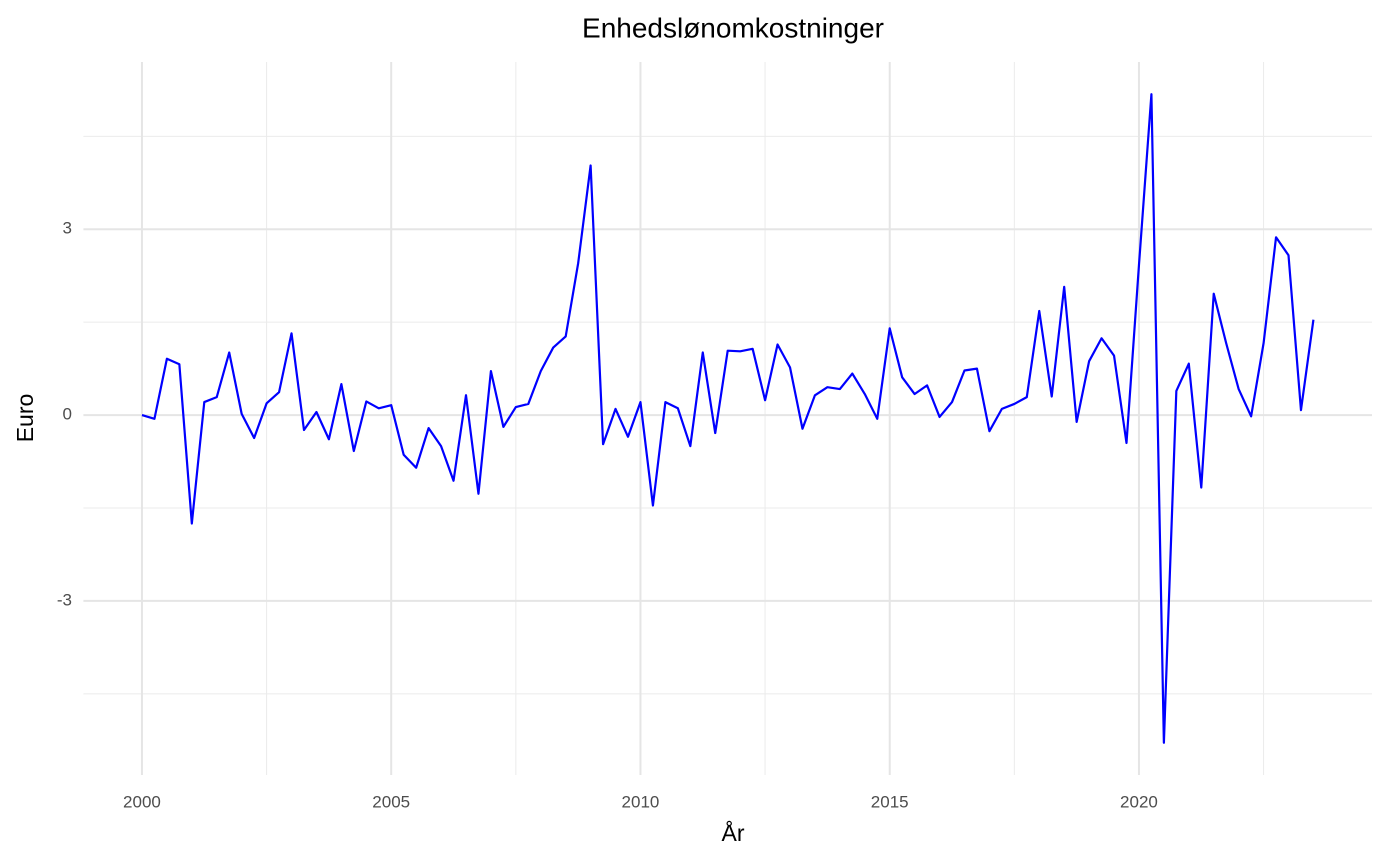 This screenshot has width=1400, height=865. I want to click on x-tick-label: 2020, so click(1139, 801).